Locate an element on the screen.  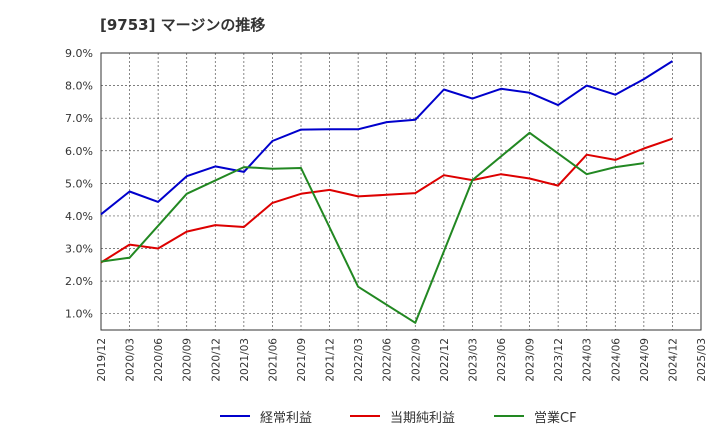
x-tick-label: 2022/12 is located at coordinates (445, 360).